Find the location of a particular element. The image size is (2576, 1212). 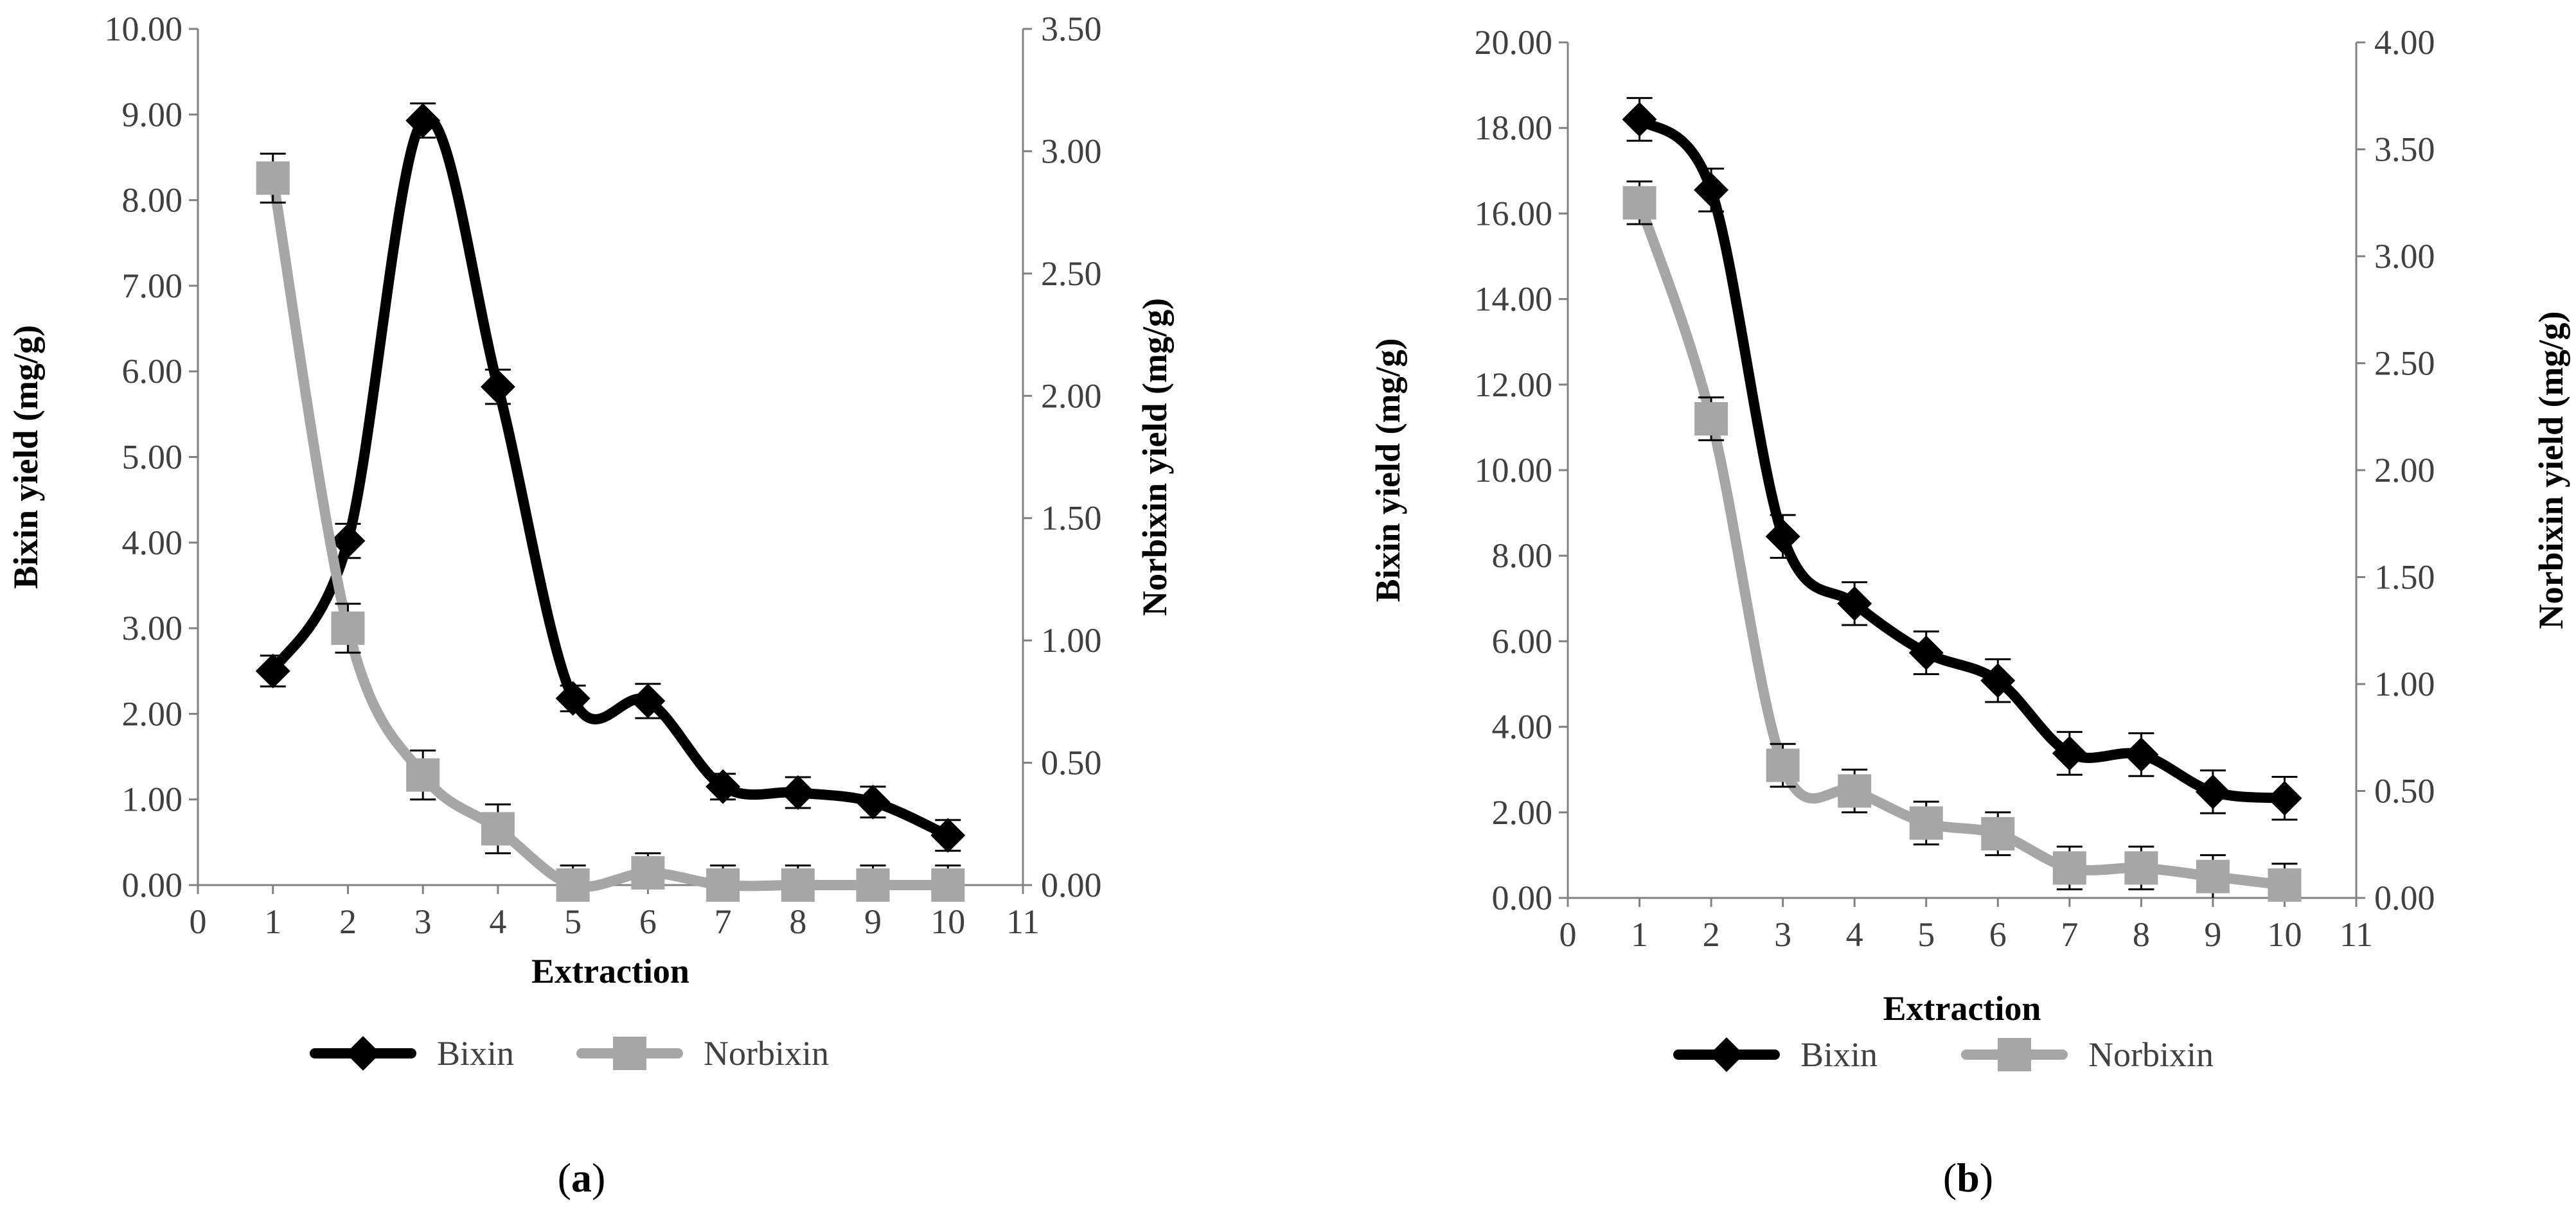

y-tick-label: 3.00 is located at coordinates (153, 628).